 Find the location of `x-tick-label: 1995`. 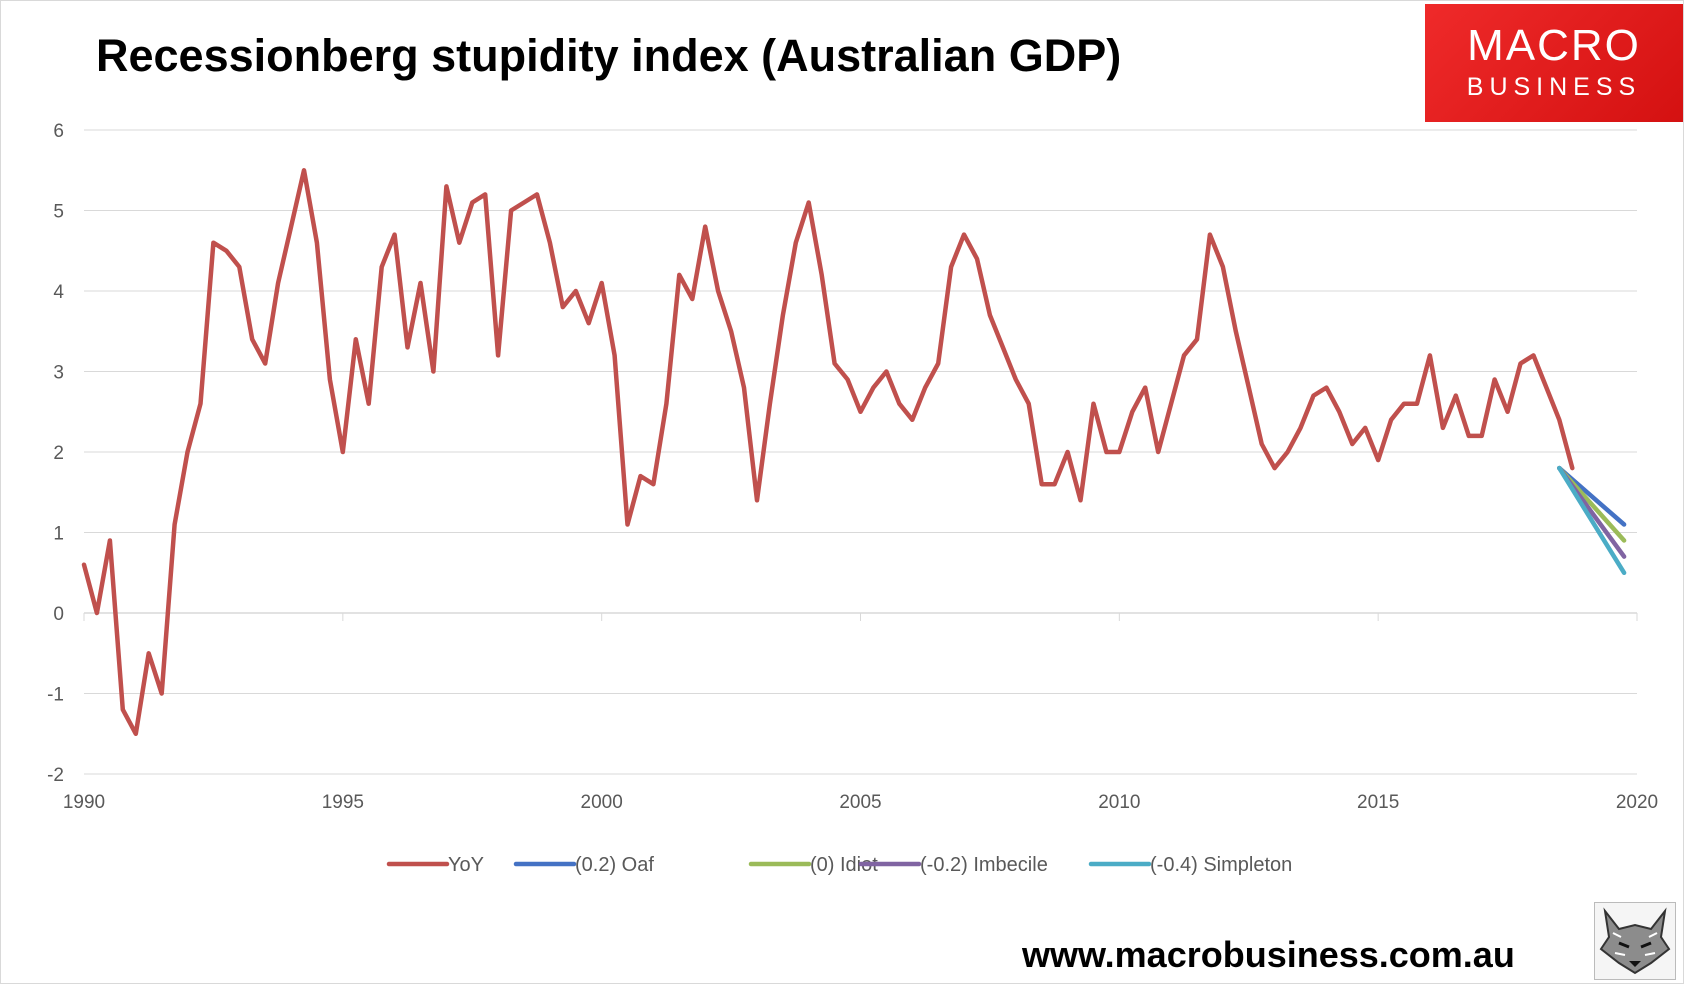

x-tick-label: 1995 is located at coordinates (343, 802).